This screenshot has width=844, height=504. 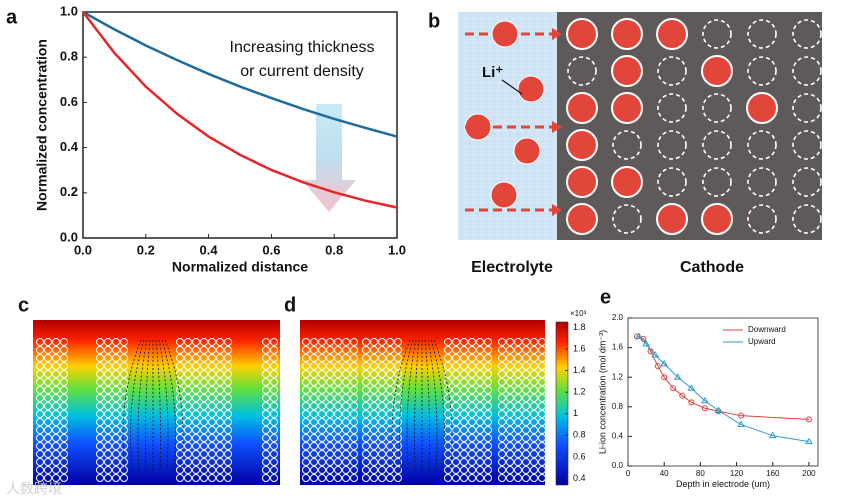 What do you see at coordinates (41, 125) in the screenshot?
I see `y-axis-label: Normalized concentration` at bounding box center [41, 125].